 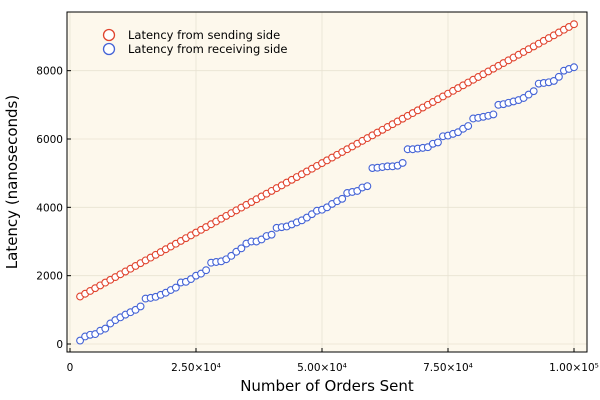 I want to click on y-axis-ticks: 0 2000 4000 6000 8000, so click(x=53, y=208).